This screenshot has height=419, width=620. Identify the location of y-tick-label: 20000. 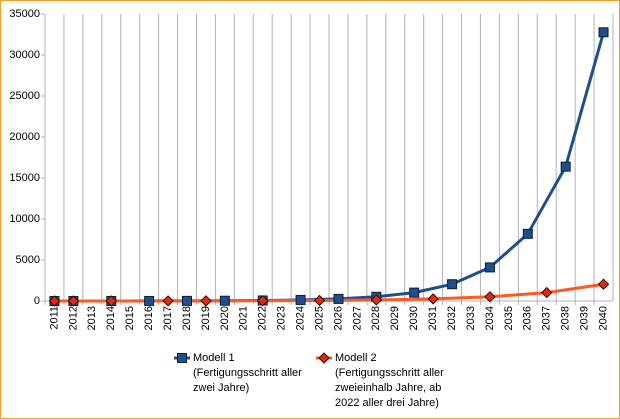
(24, 137).